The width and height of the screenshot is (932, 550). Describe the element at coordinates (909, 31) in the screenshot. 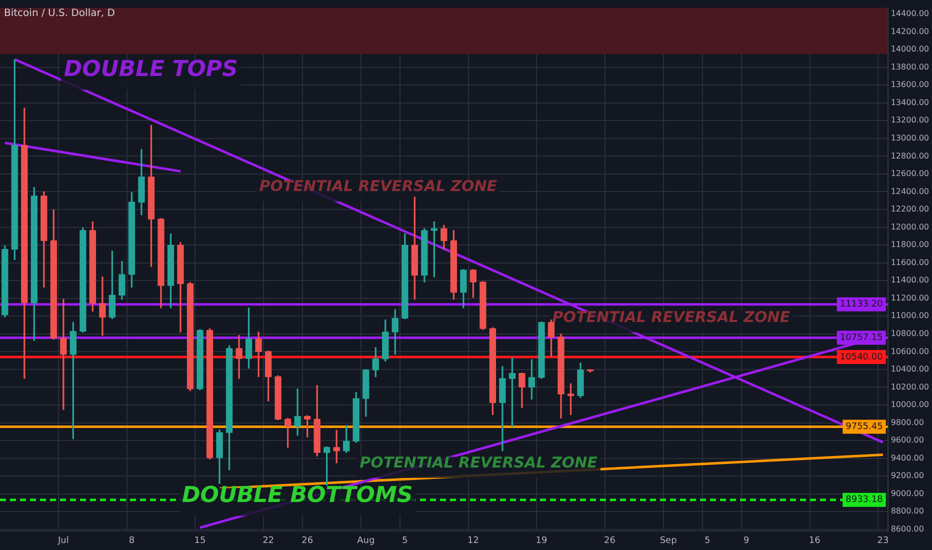

I see `y-tick-label: 14200.00` at that location.